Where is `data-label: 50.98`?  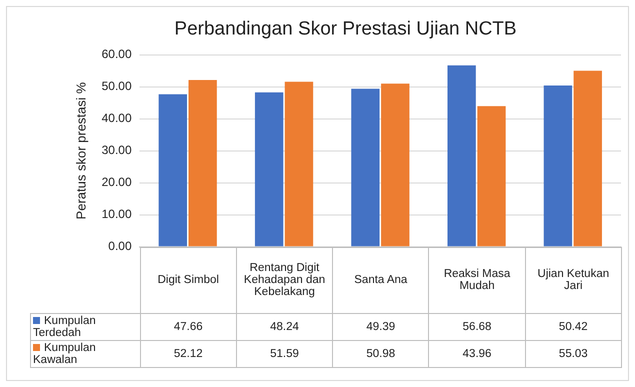 data-label: 50.98 is located at coordinates (380, 354).